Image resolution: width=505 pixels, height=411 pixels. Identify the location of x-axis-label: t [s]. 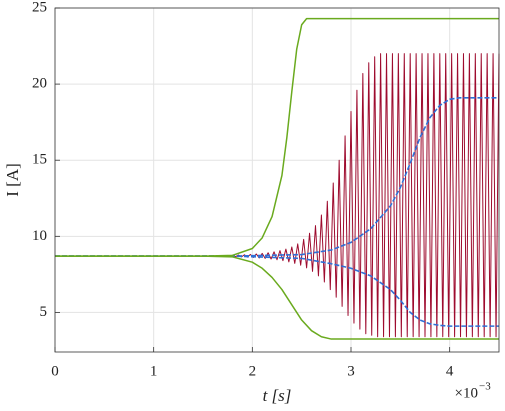
(277, 395).